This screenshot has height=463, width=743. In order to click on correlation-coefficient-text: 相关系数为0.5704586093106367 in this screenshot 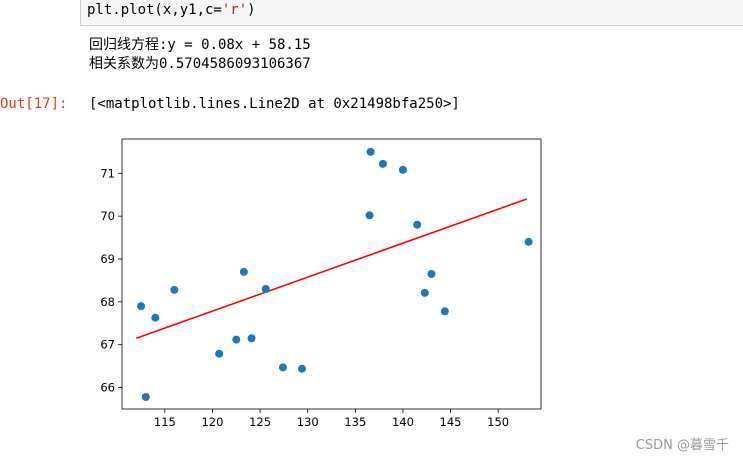, I will do `click(200, 64)`.